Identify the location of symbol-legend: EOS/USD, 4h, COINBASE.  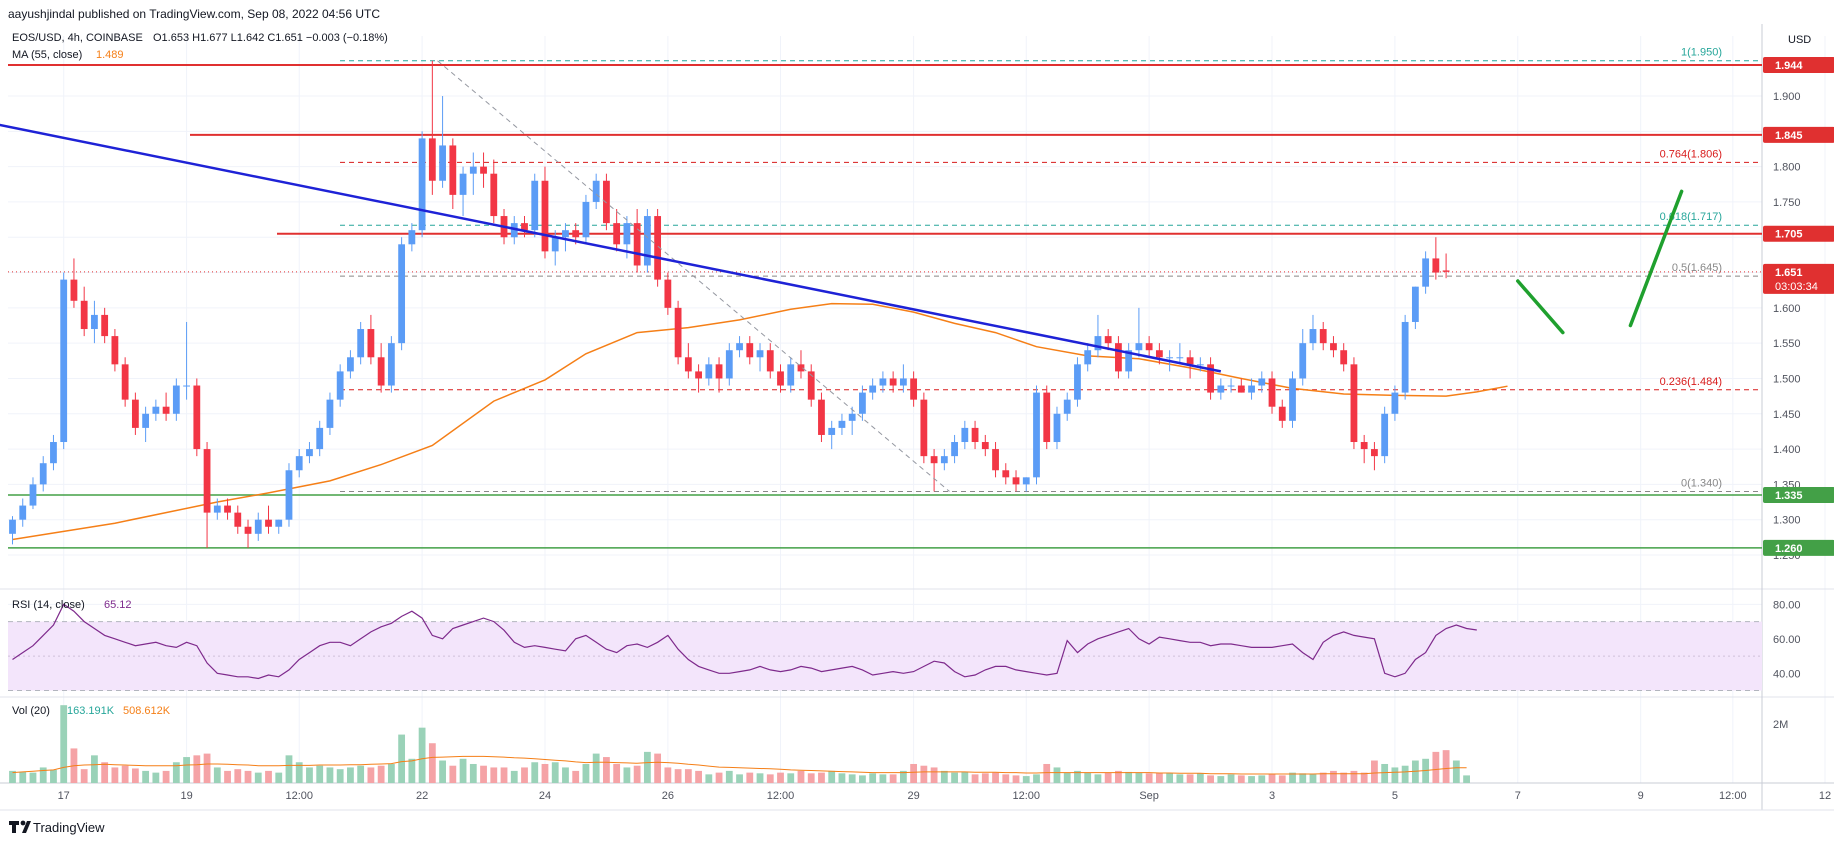
(77, 38).